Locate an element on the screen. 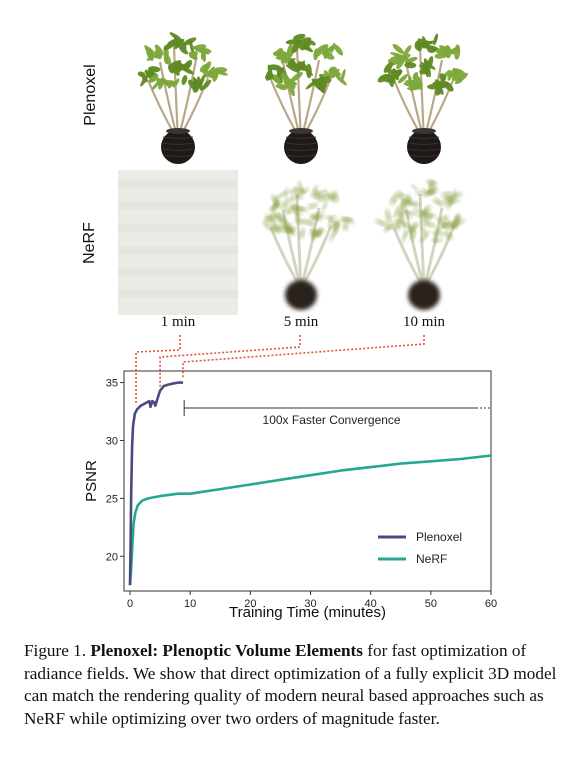 This screenshot has width=587, height=778. legend-label-nerf: NeRF is located at coordinates (431, 559).